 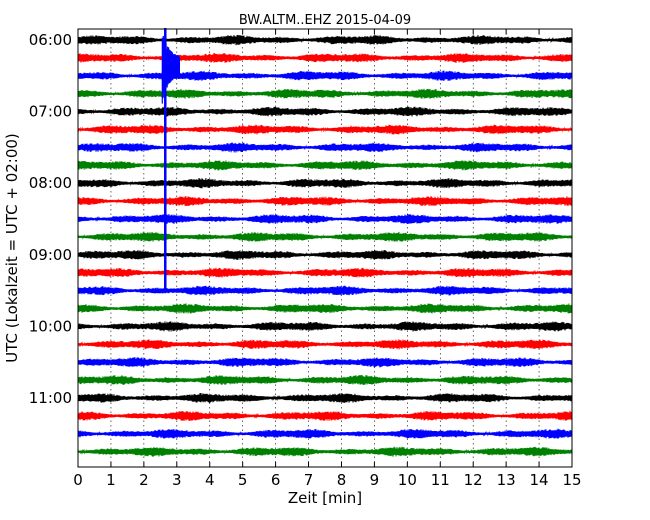 I want to click on chart-title: BW.ALTM..EHZ 2015-04-09, so click(x=325, y=20).